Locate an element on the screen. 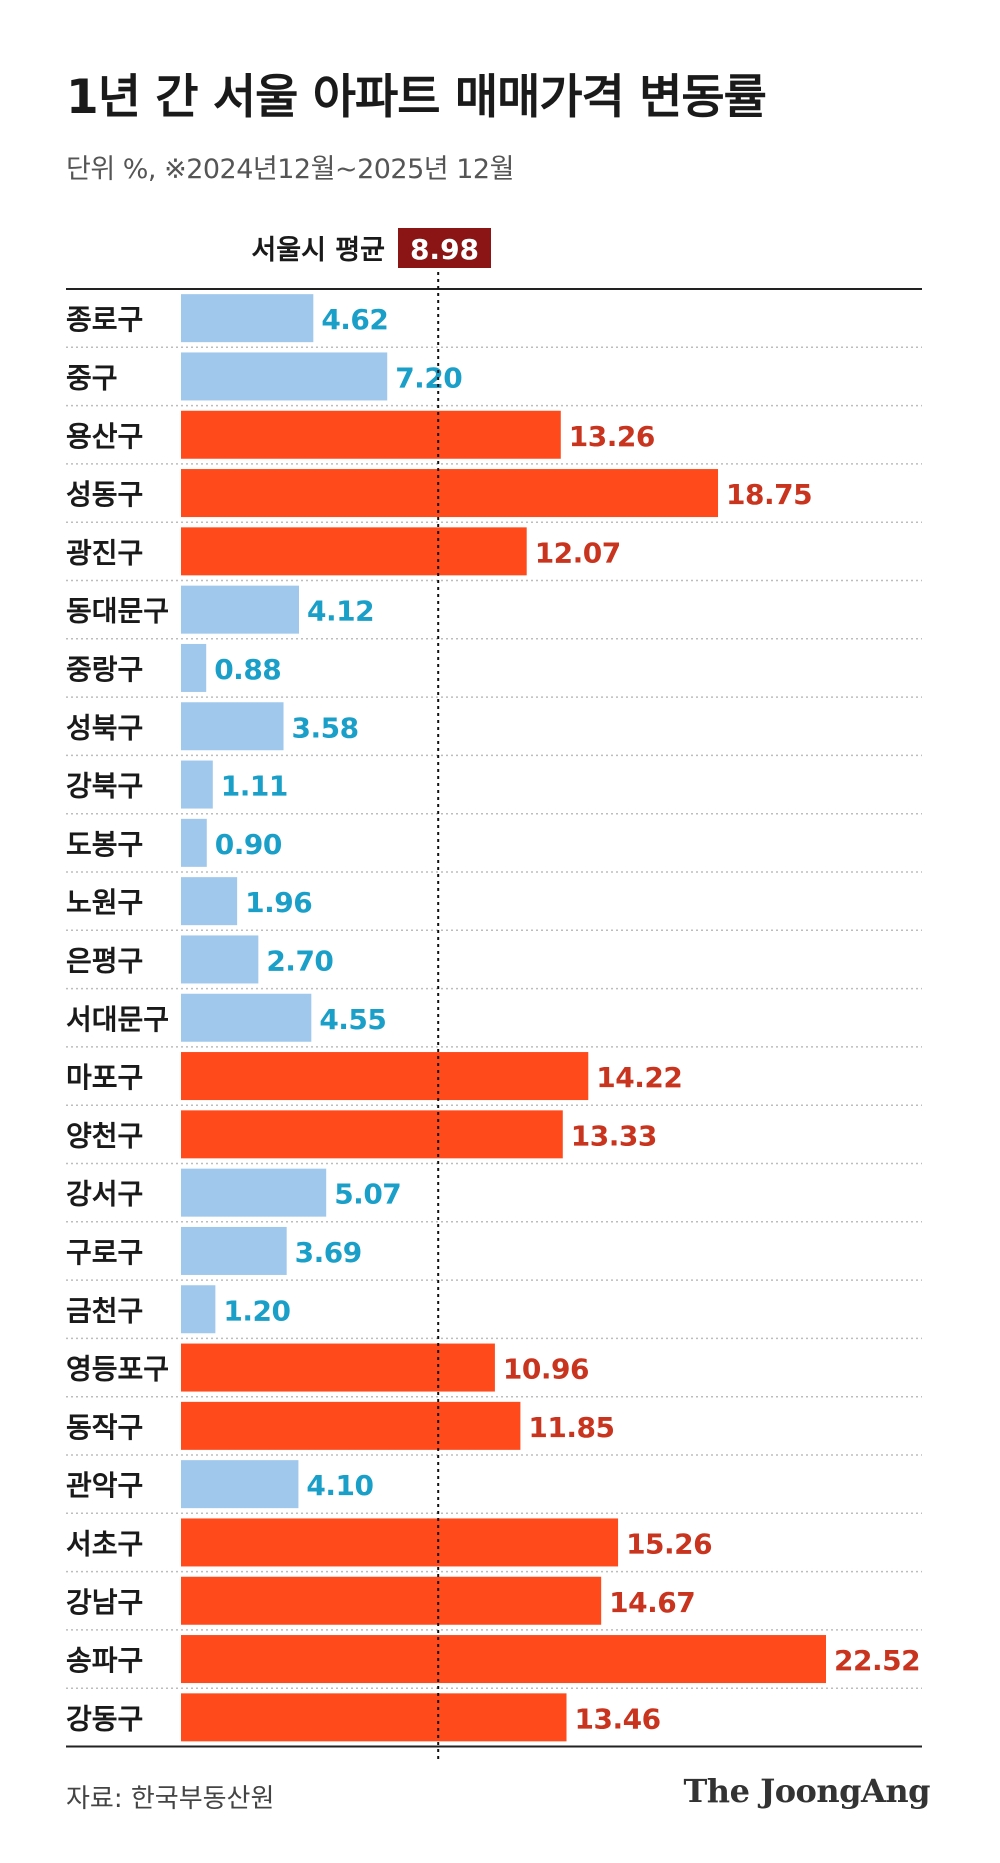 The image size is (1000, 1863). category-label: 마포구 is located at coordinates (104, 1077).